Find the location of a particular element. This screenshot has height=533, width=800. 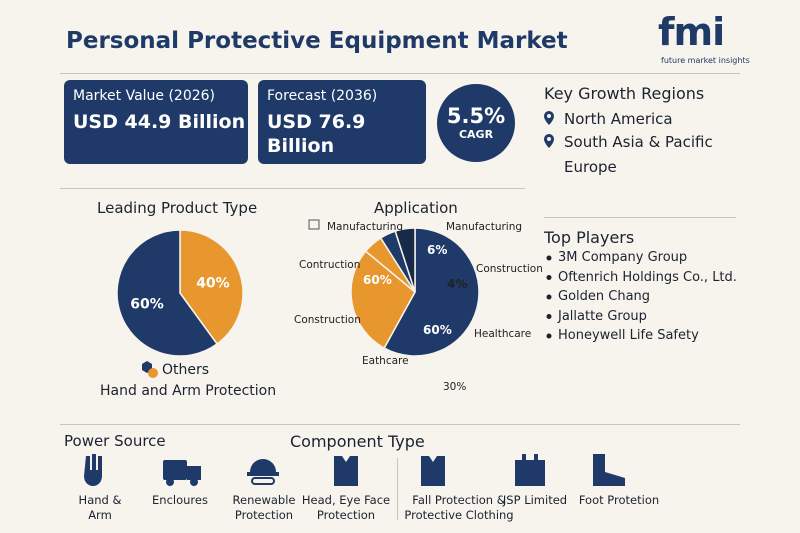

card: Forecast (2036) USD 76.9 Billion is located at coordinates (342, 122).